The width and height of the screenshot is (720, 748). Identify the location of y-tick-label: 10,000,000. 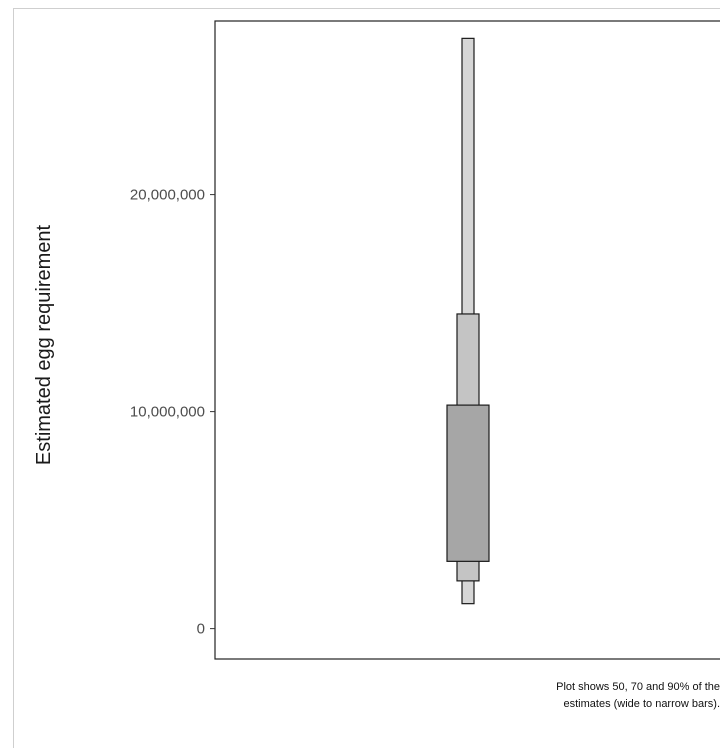
(167, 412).